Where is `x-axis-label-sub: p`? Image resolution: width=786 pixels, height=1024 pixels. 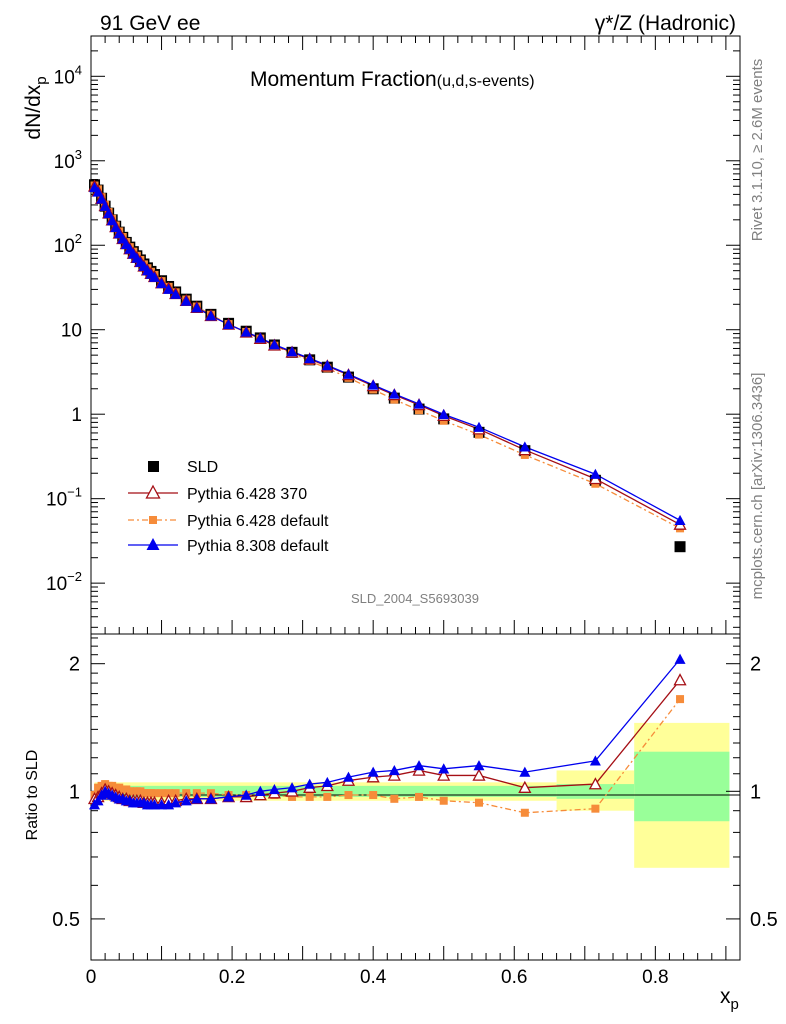
x-axis-label-sub: p is located at coordinates (735, 1004).